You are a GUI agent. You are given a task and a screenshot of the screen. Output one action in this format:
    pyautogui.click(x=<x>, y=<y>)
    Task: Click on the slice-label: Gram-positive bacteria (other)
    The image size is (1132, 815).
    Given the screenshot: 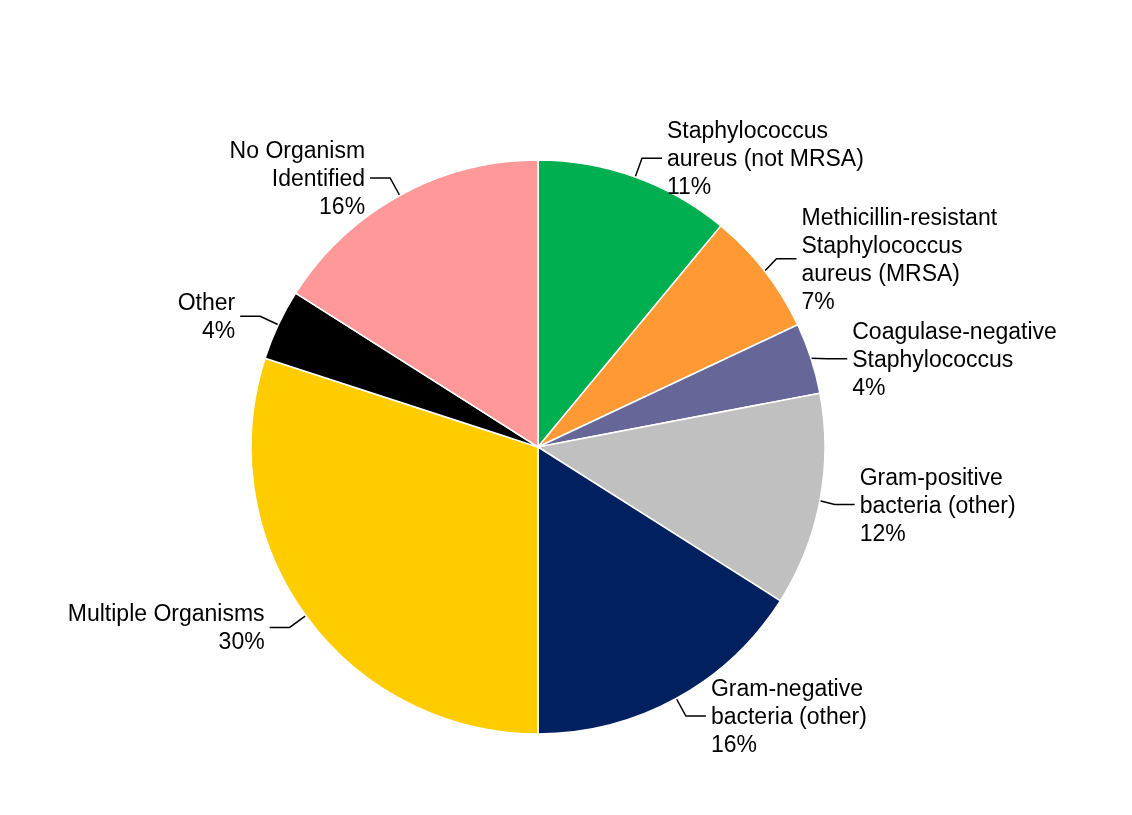 What is the action you would take?
    pyautogui.click(x=937, y=490)
    